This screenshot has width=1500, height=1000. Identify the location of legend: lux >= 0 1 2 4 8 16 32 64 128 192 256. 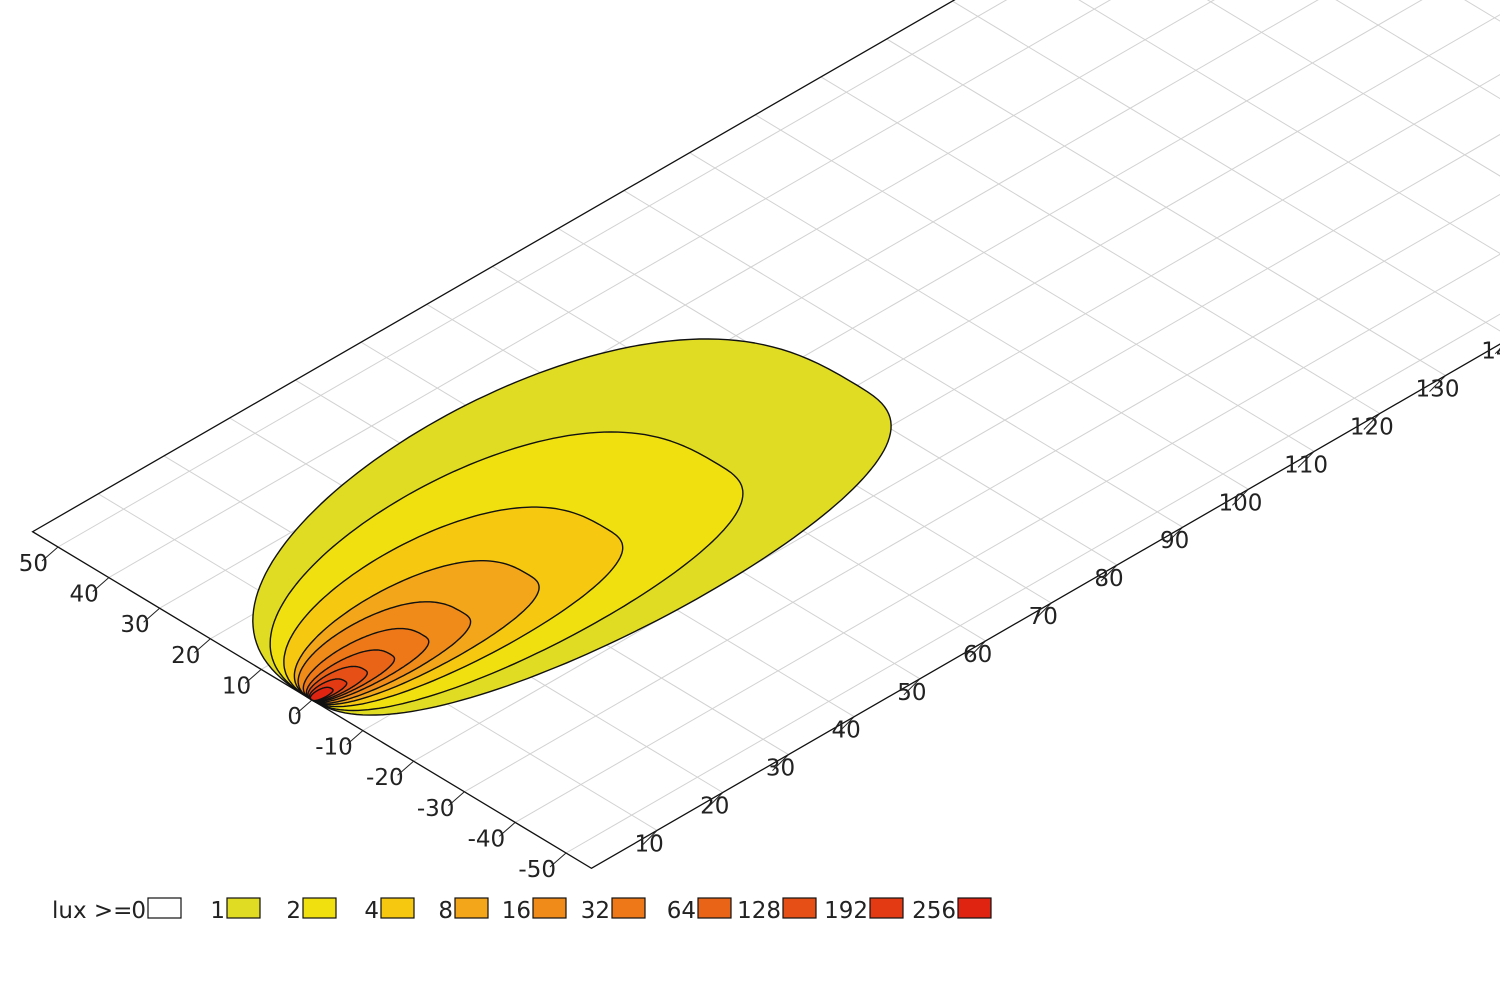
(522, 910).